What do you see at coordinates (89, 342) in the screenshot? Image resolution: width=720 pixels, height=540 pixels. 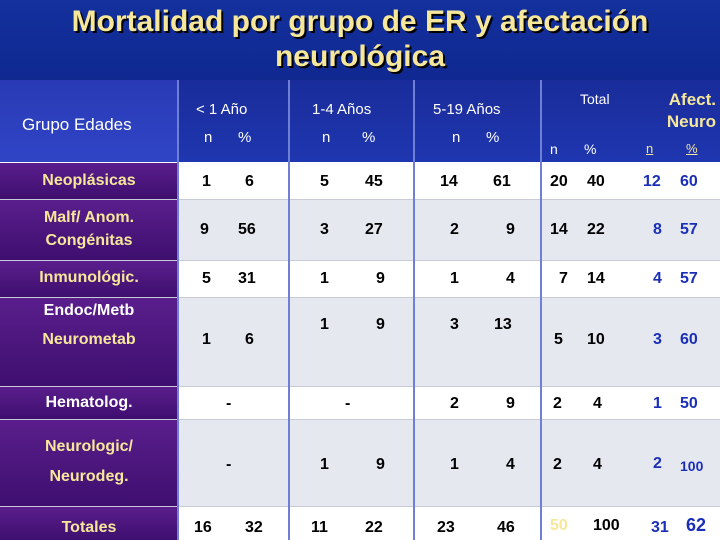 I see `row-label-endoc-metb: Endoc/Metb Neurometab` at bounding box center [89, 342].